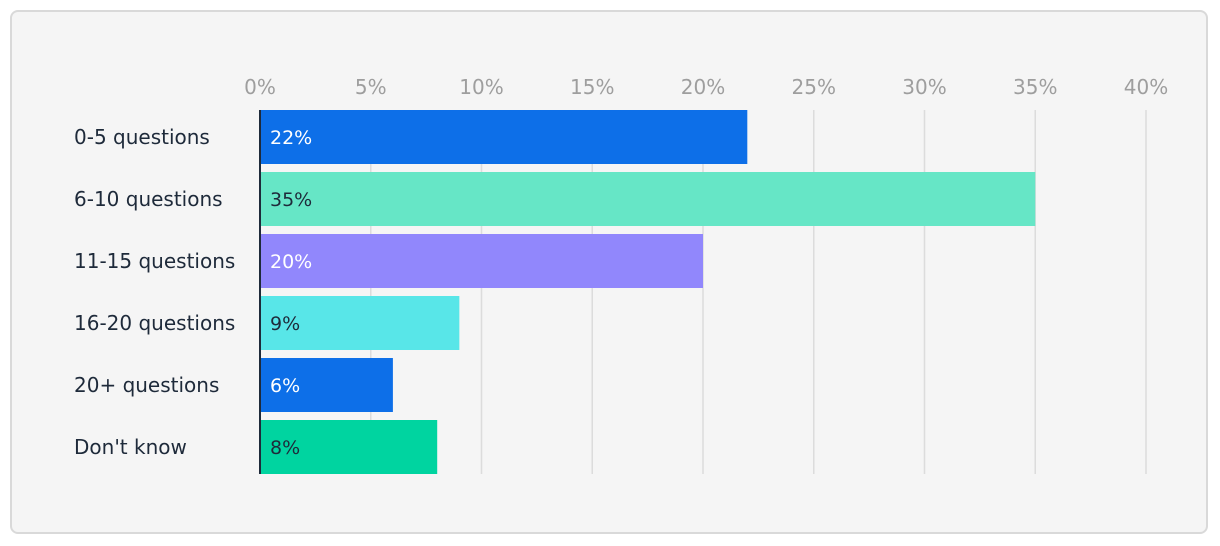 The image size is (1220, 546). Describe the element at coordinates (371, 87) in the screenshot. I see `x-tick-label: 5%` at that location.